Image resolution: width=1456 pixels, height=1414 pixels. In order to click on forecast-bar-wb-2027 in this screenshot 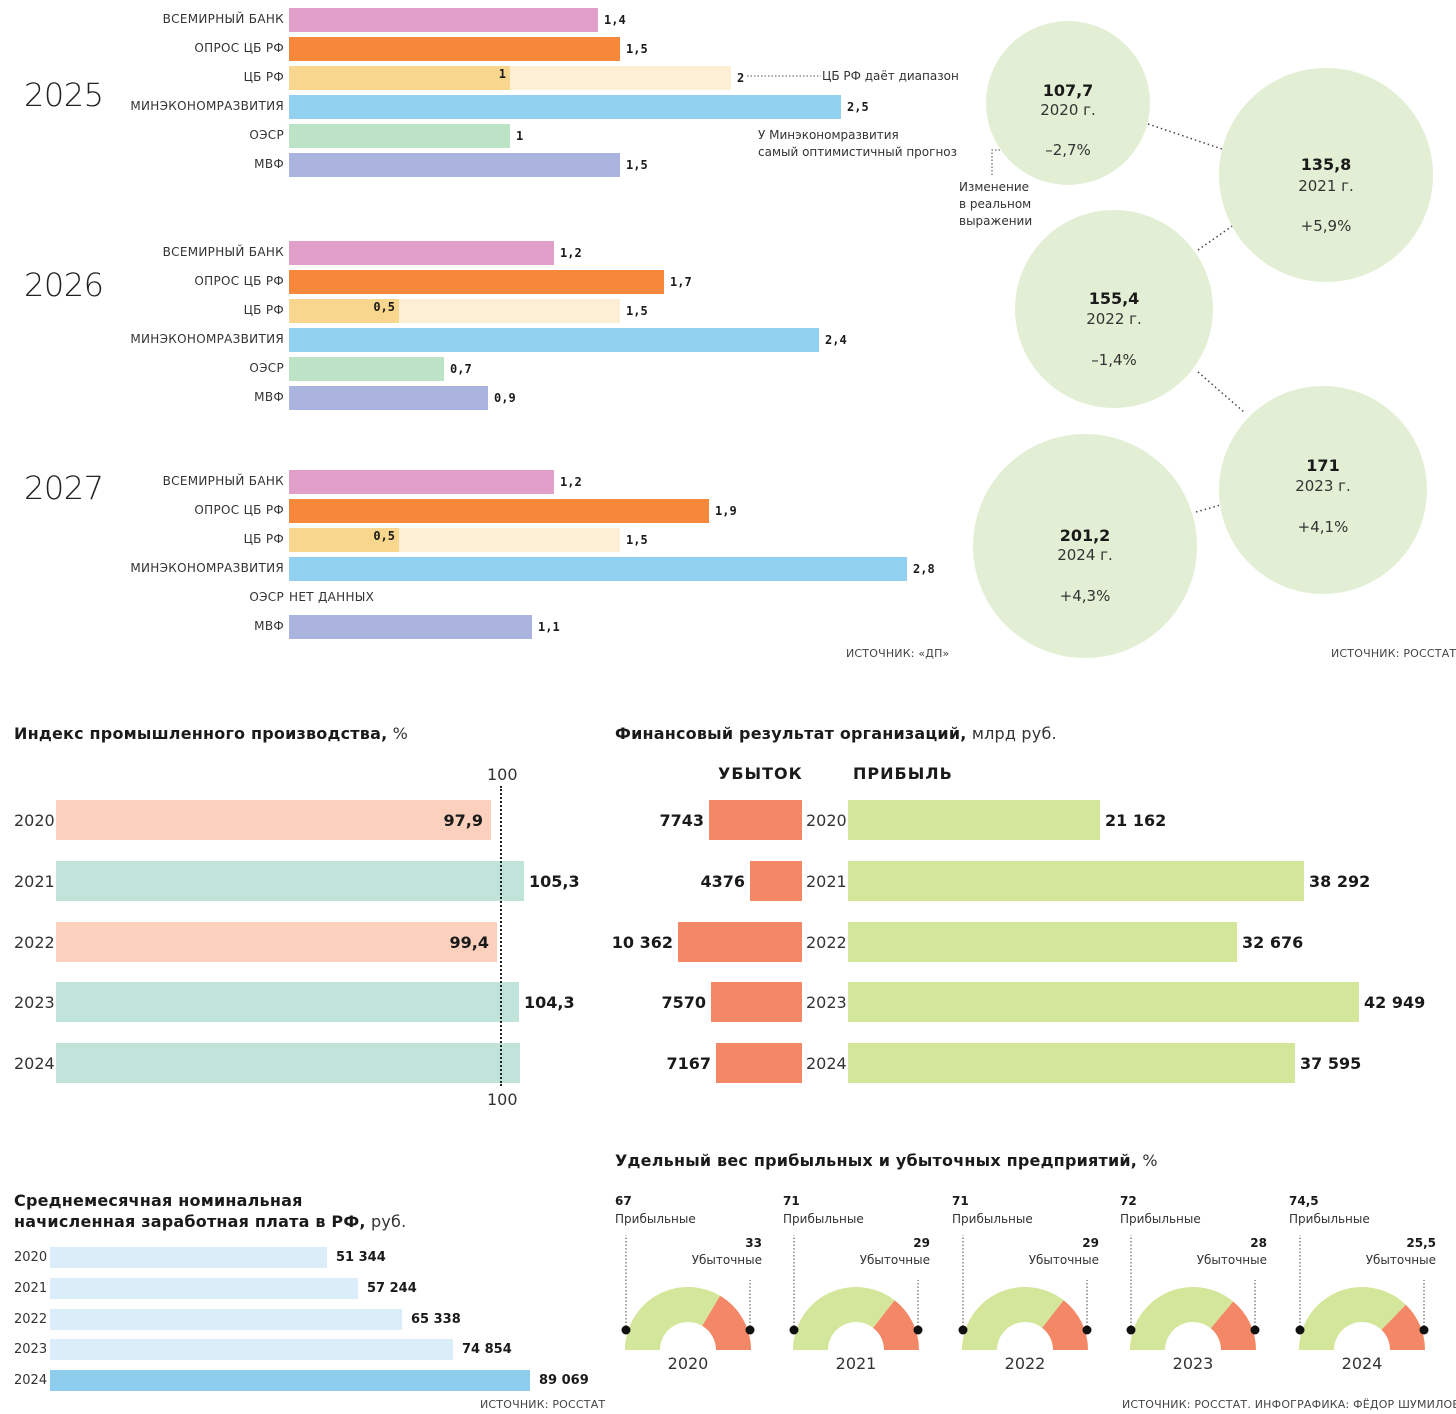, I will do `click(421, 482)`.